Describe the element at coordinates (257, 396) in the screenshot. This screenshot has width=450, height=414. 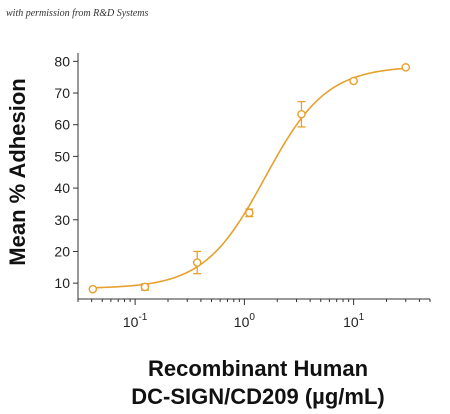
I see `x-axis-title-line2: DC-SIGN/CD209 (µg/mL)` at that location.